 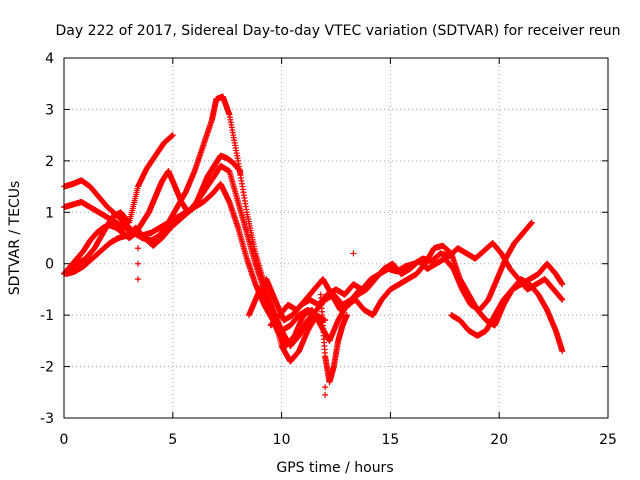 I want to click on x-tick-label: 10, so click(x=282, y=440).